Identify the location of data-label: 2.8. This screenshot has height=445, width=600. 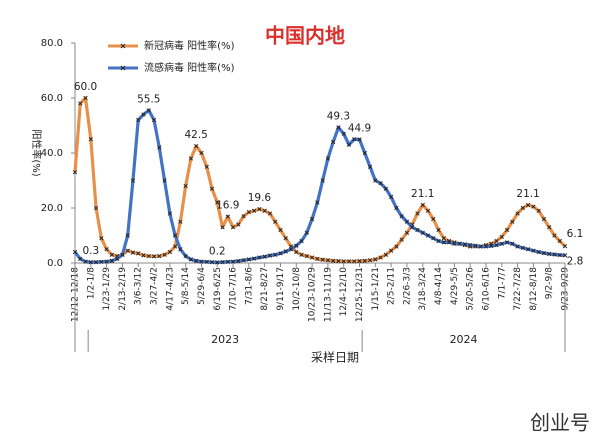
(575, 261).